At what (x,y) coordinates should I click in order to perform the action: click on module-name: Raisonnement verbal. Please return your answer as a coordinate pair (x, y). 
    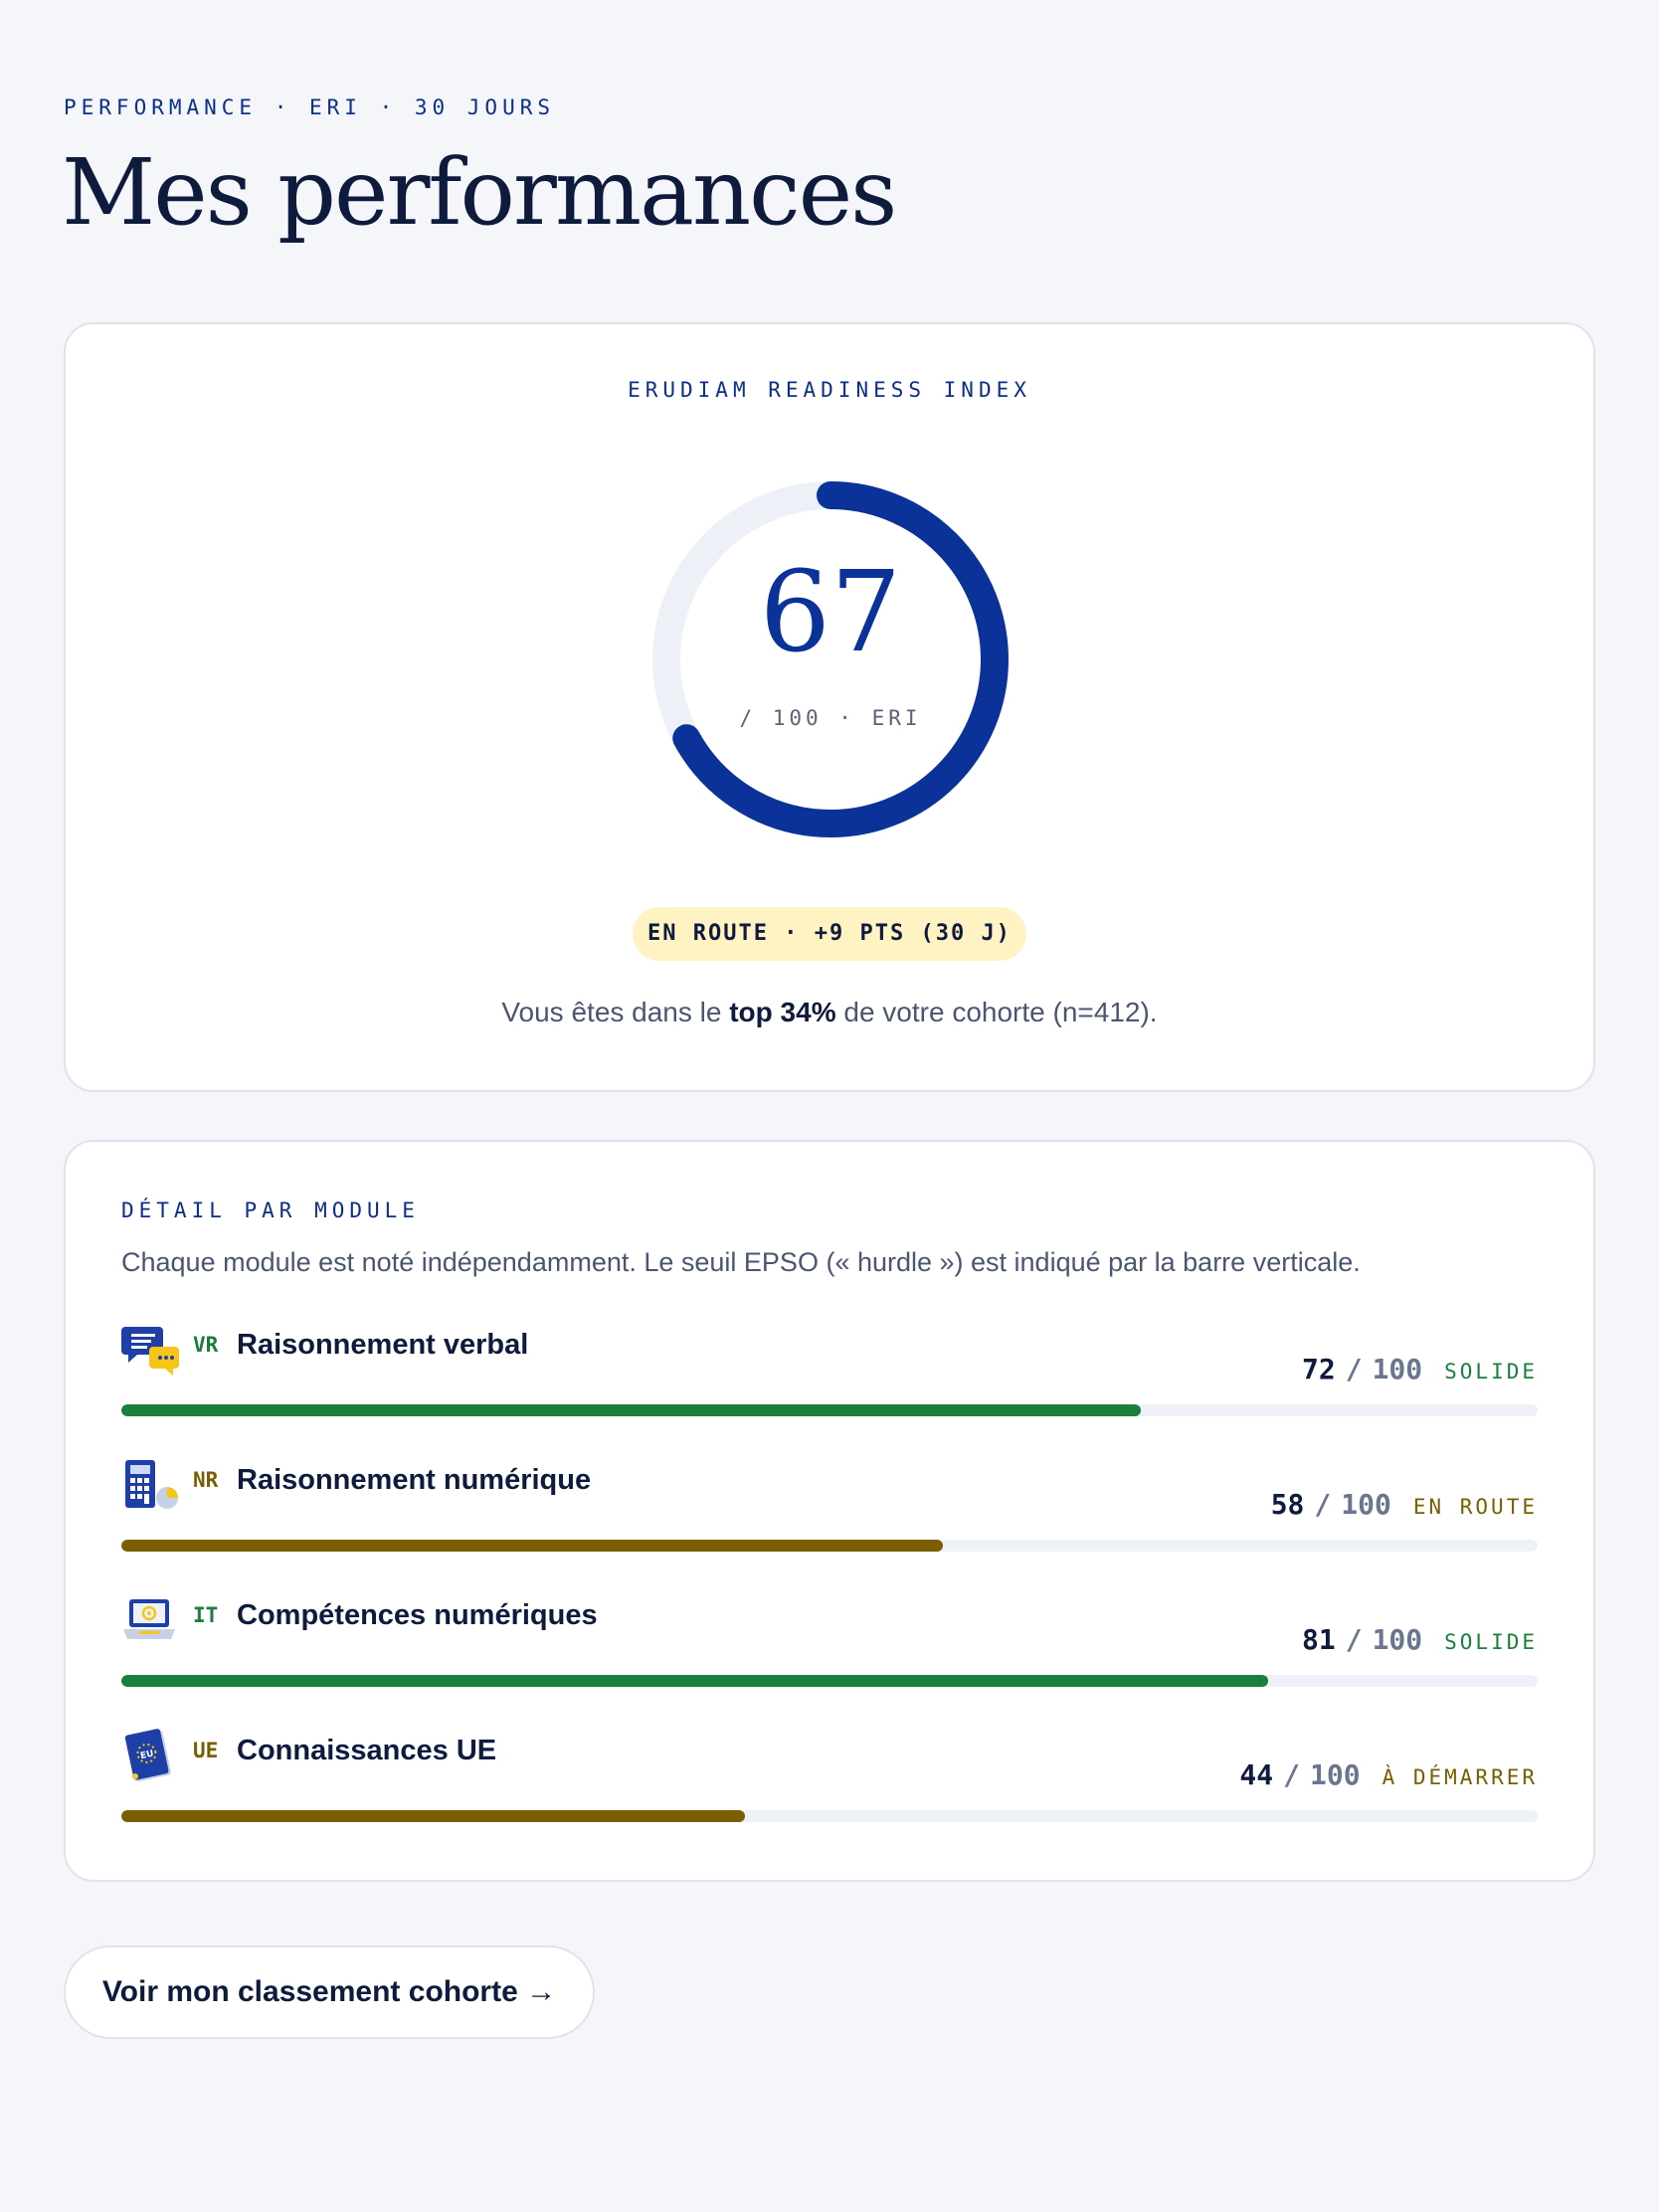
    Looking at the image, I should click on (383, 1345).